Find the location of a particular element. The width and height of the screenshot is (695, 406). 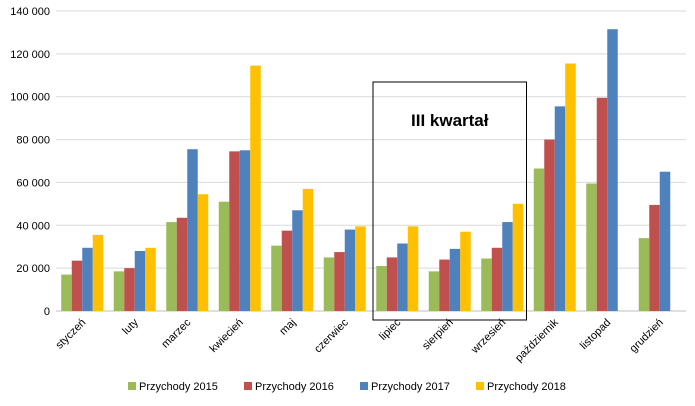

legend-item: Przychody 2015 is located at coordinates (173, 387).